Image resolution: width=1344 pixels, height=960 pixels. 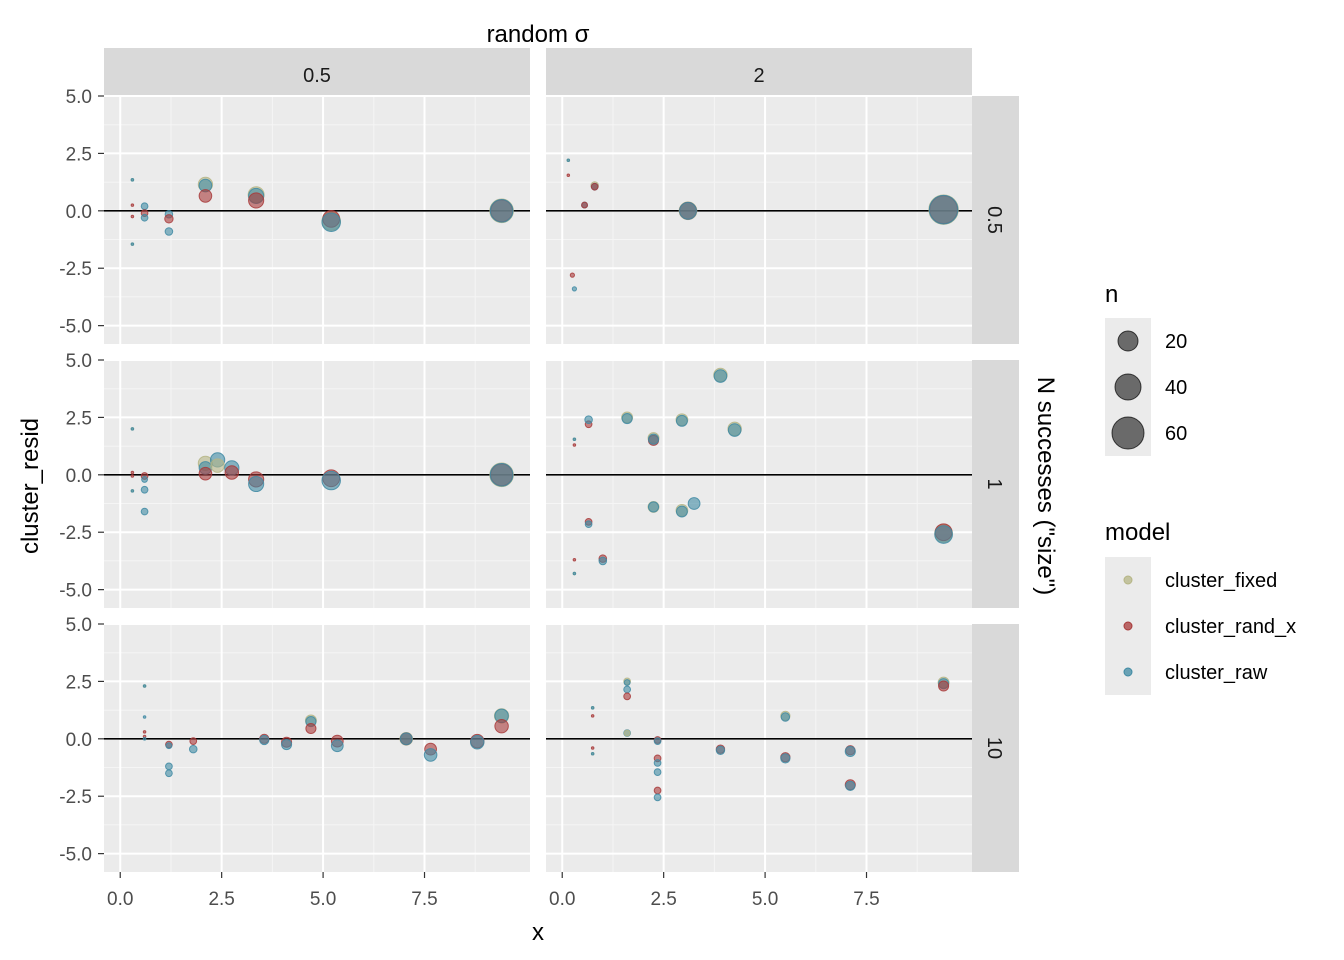 I want to click on size-legend-label: 40, so click(x=1176, y=388).